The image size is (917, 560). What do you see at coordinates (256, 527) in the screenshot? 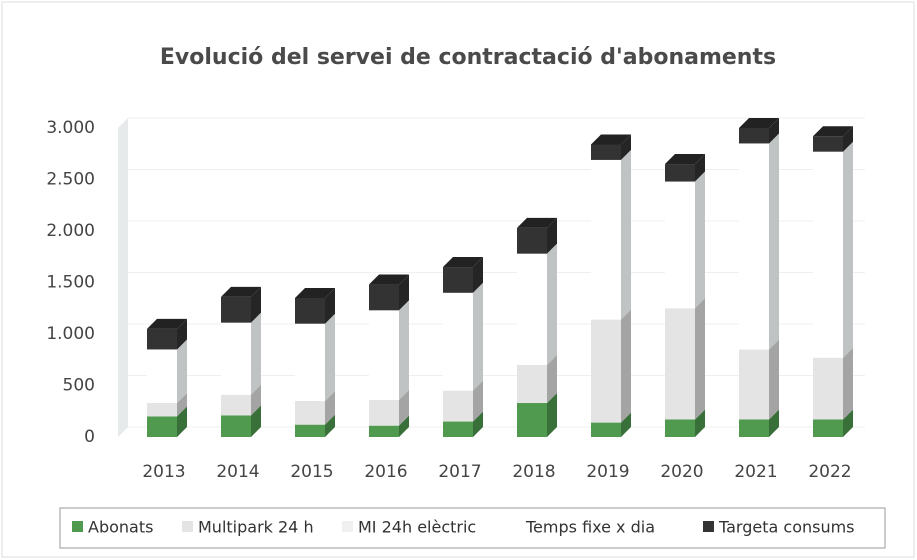
I see `legend-label: Multipark 24 h` at bounding box center [256, 527].